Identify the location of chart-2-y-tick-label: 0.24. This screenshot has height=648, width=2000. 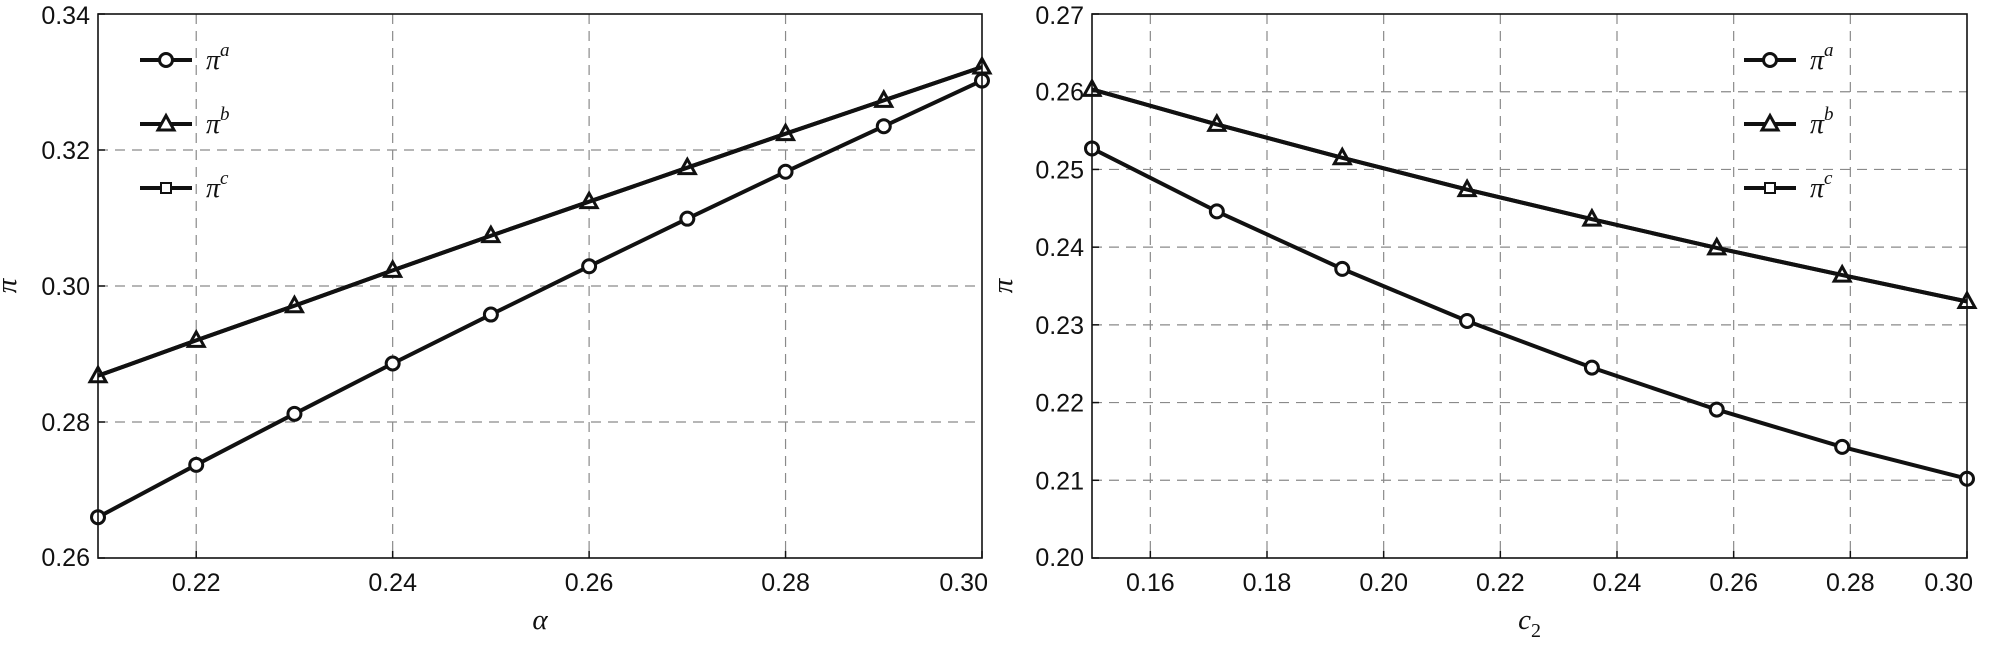
(1059, 248).